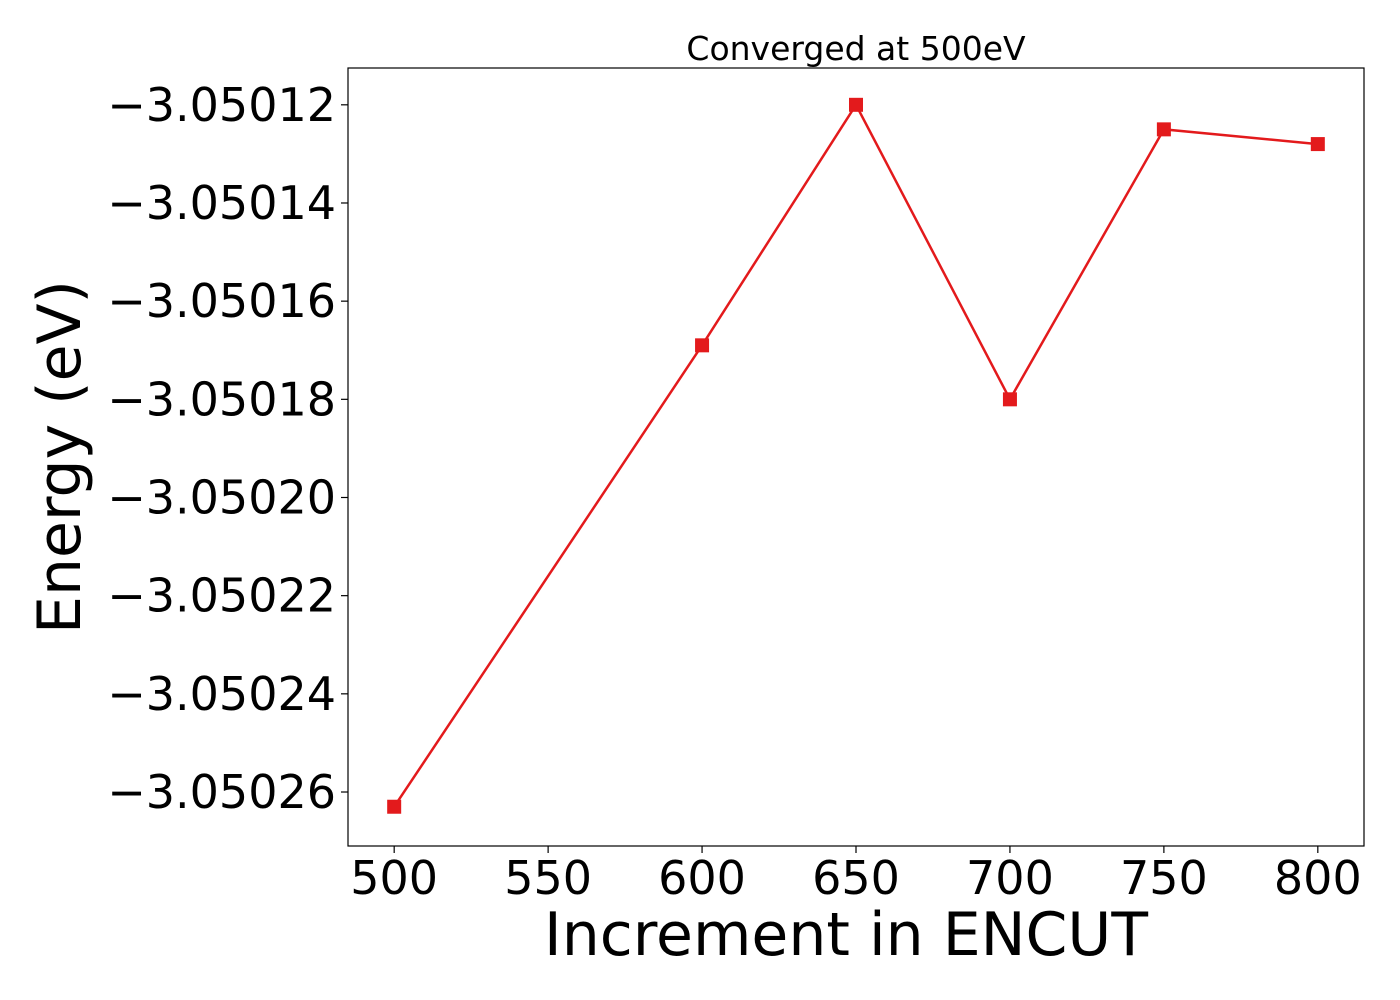 Image resolution: width=1400 pixels, height=1000 pixels. I want to click on y-tick-label: −3.05022, so click(221, 596).